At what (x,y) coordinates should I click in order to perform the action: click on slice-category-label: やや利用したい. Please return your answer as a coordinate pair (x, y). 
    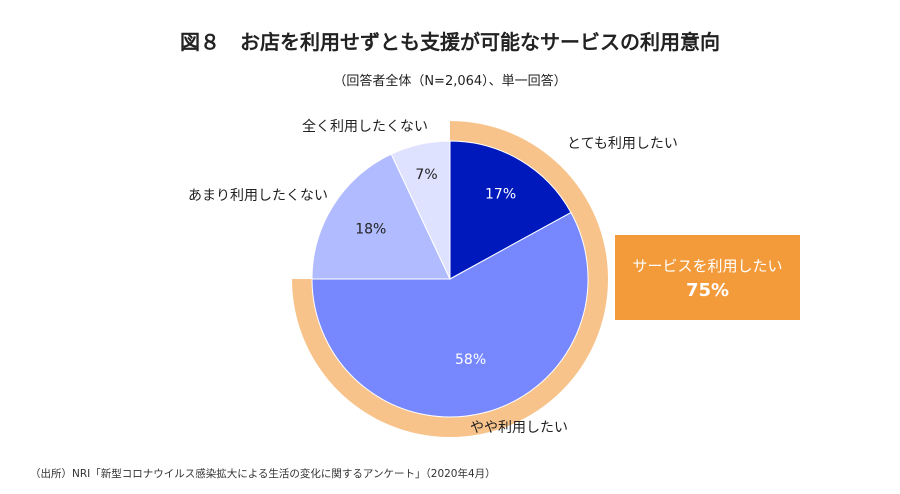
    Looking at the image, I should click on (519, 428).